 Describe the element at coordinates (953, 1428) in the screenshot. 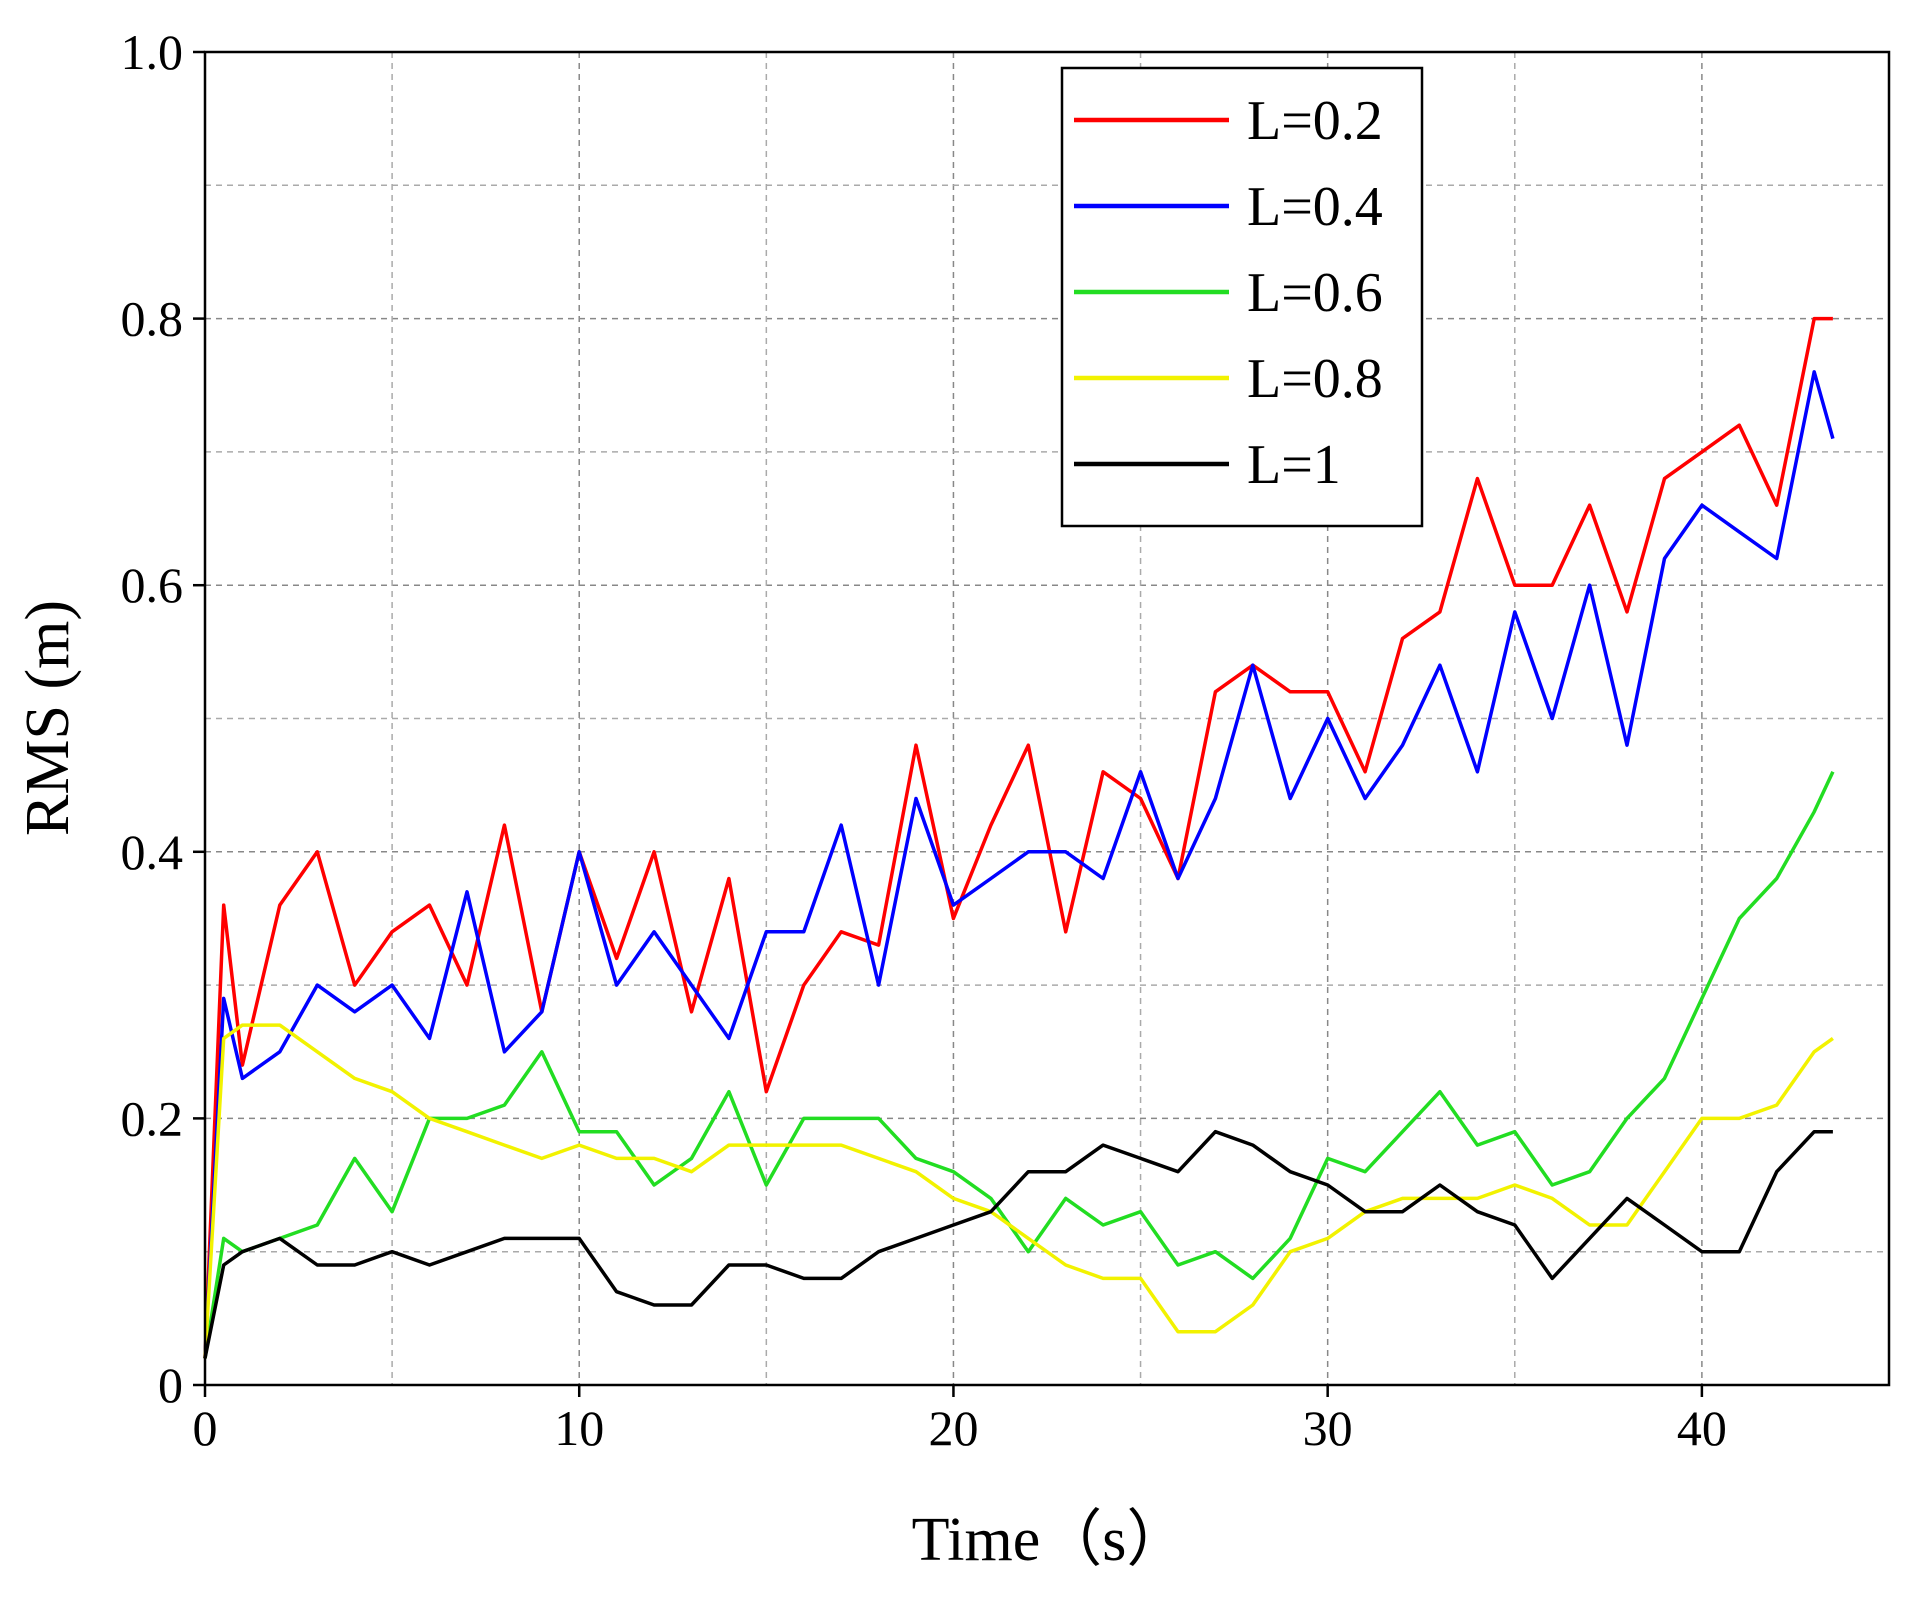

I see `x-tick-label: 20` at that location.